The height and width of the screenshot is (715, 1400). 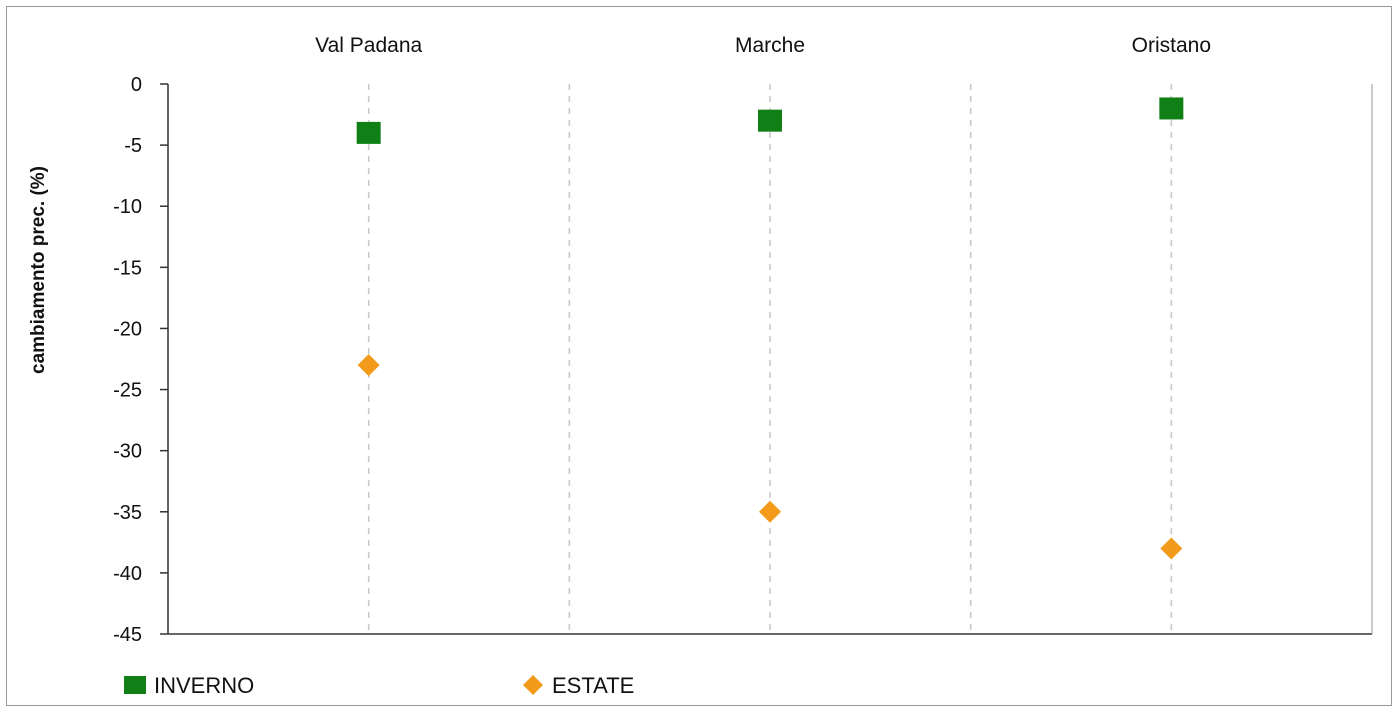 I want to click on y-tick-label: -10, so click(x=127, y=207).